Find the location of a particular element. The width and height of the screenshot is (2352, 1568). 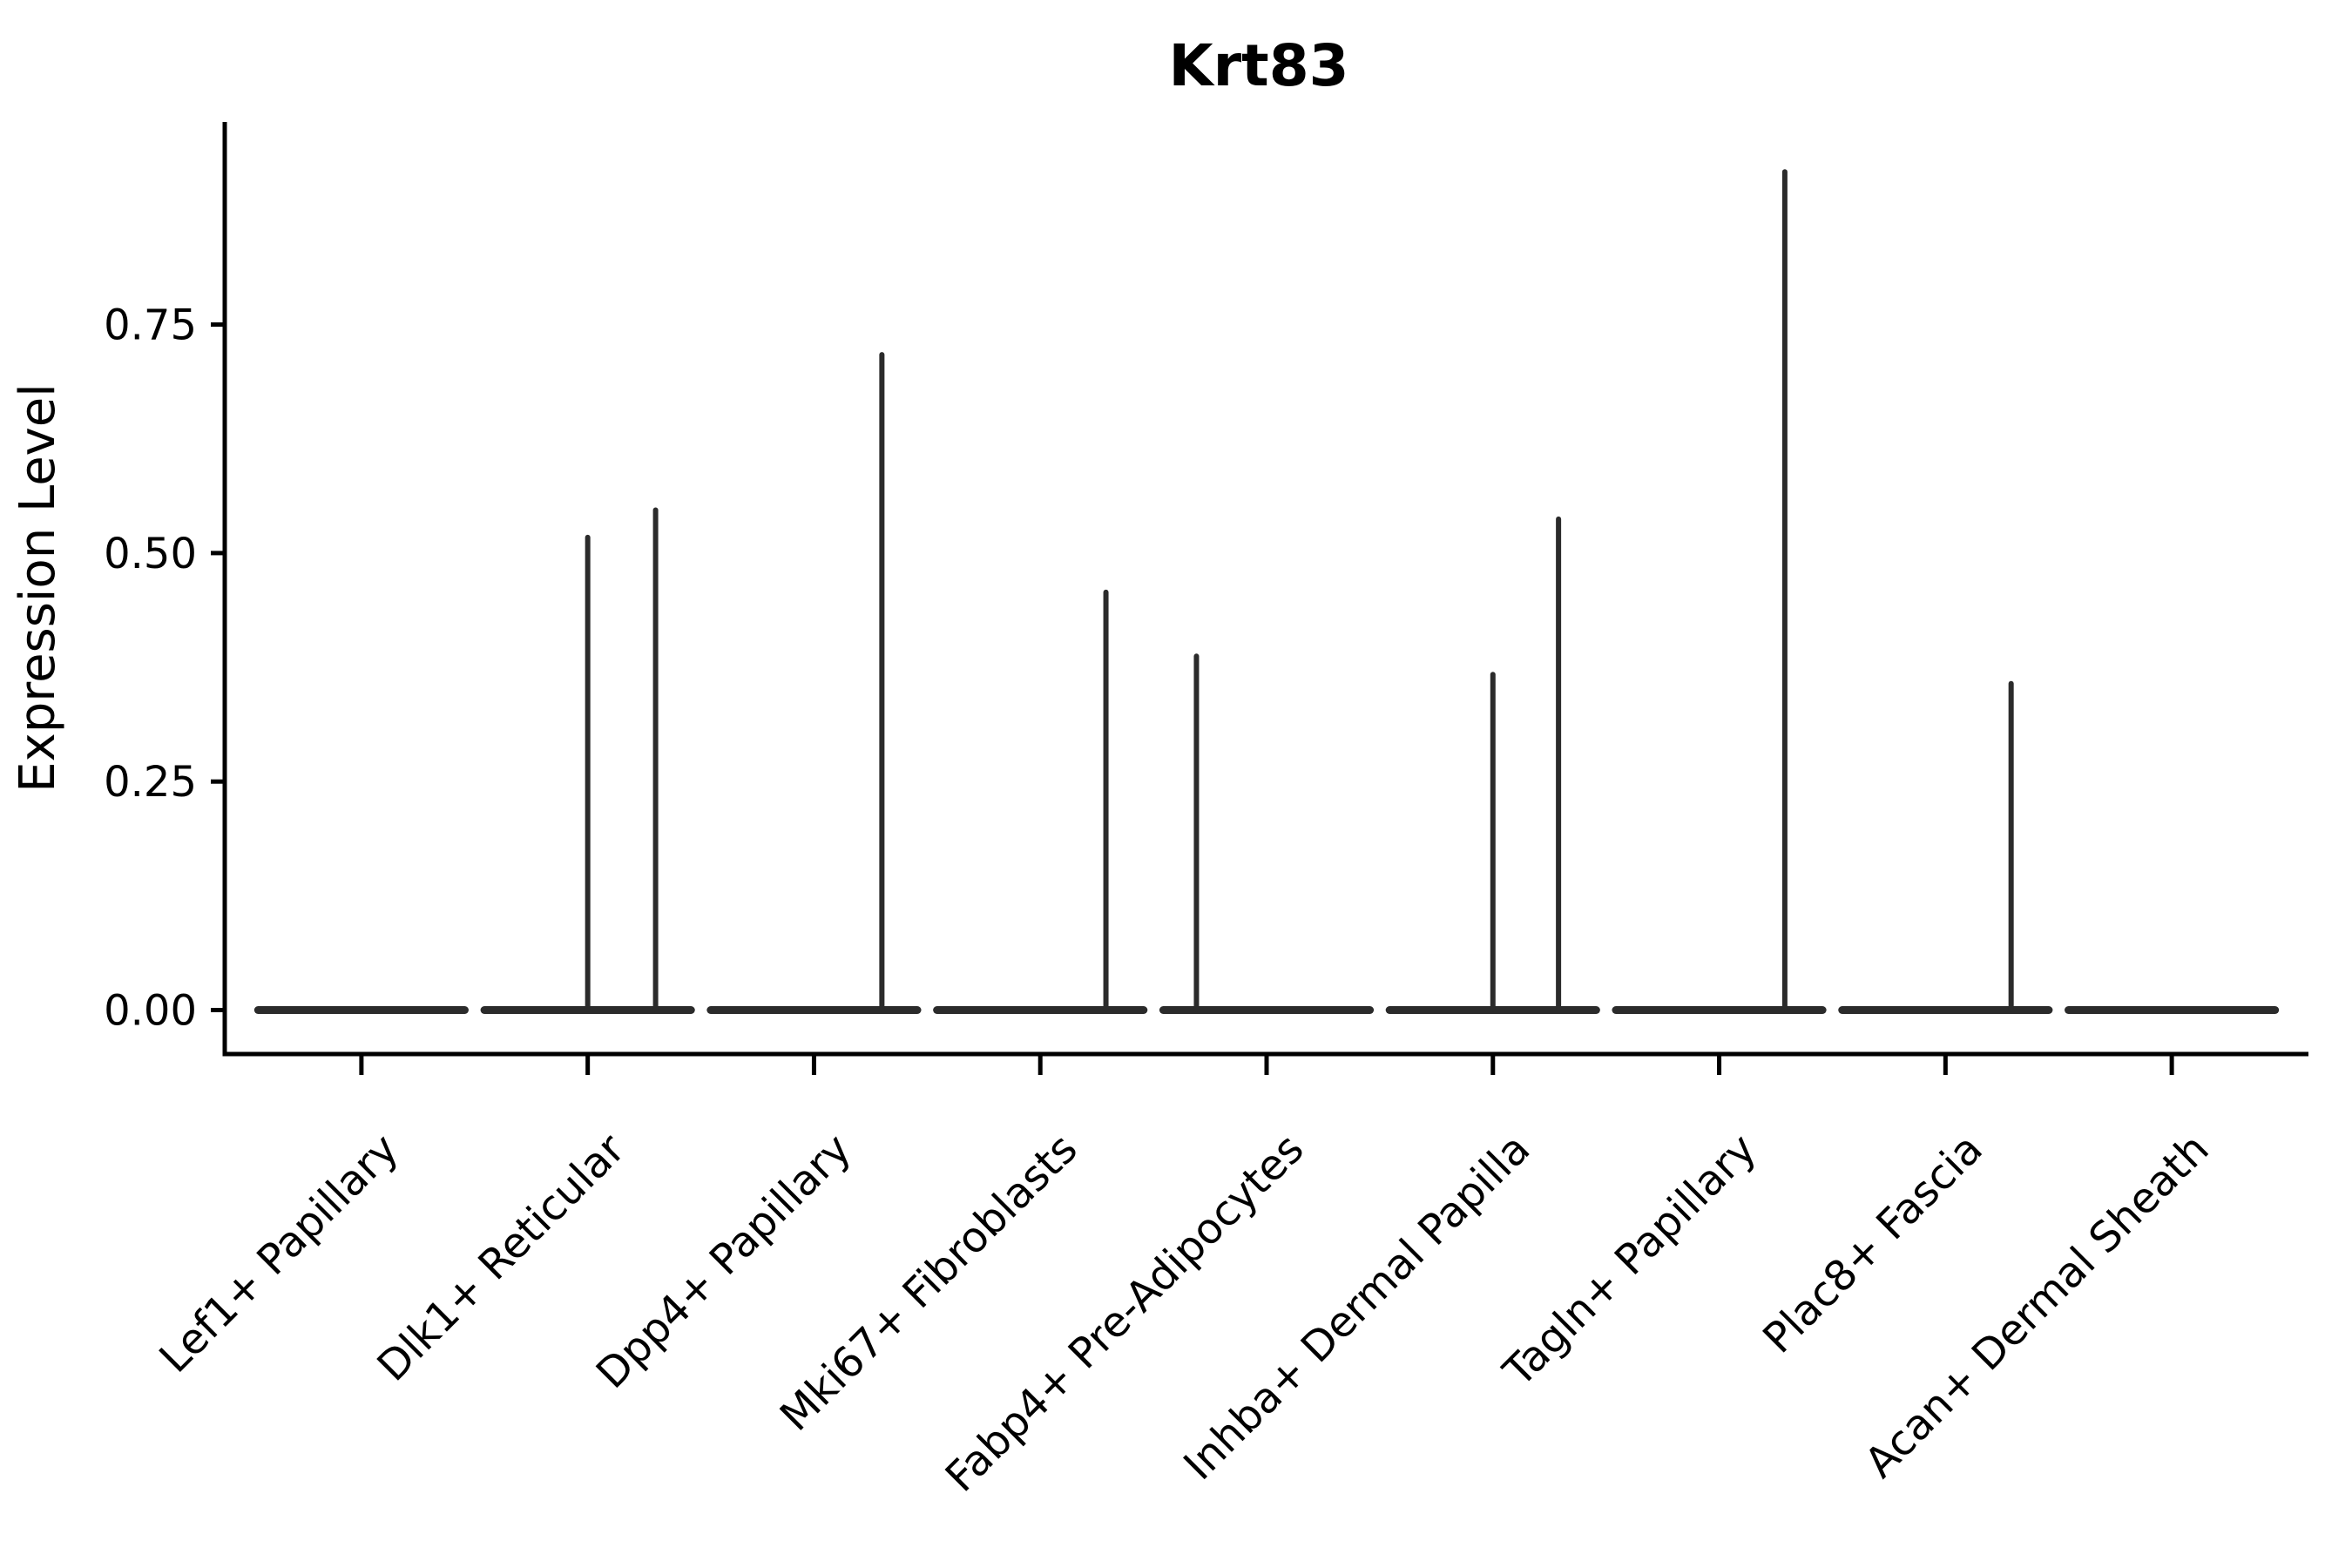

y-tick-label: 0.00 is located at coordinates (150, 1012).